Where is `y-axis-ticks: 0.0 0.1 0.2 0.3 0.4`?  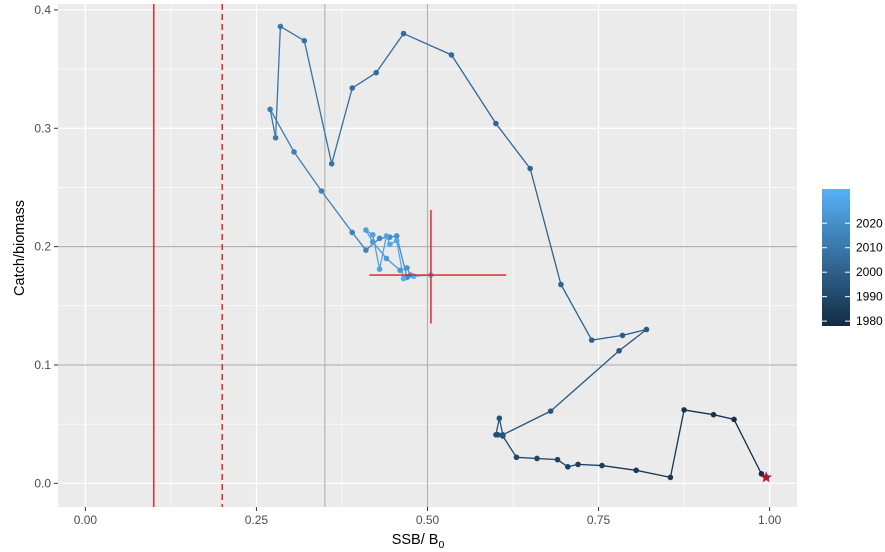 y-axis-ticks: 0.0 0.1 0.2 0.3 0.4 is located at coordinates (46, 246).